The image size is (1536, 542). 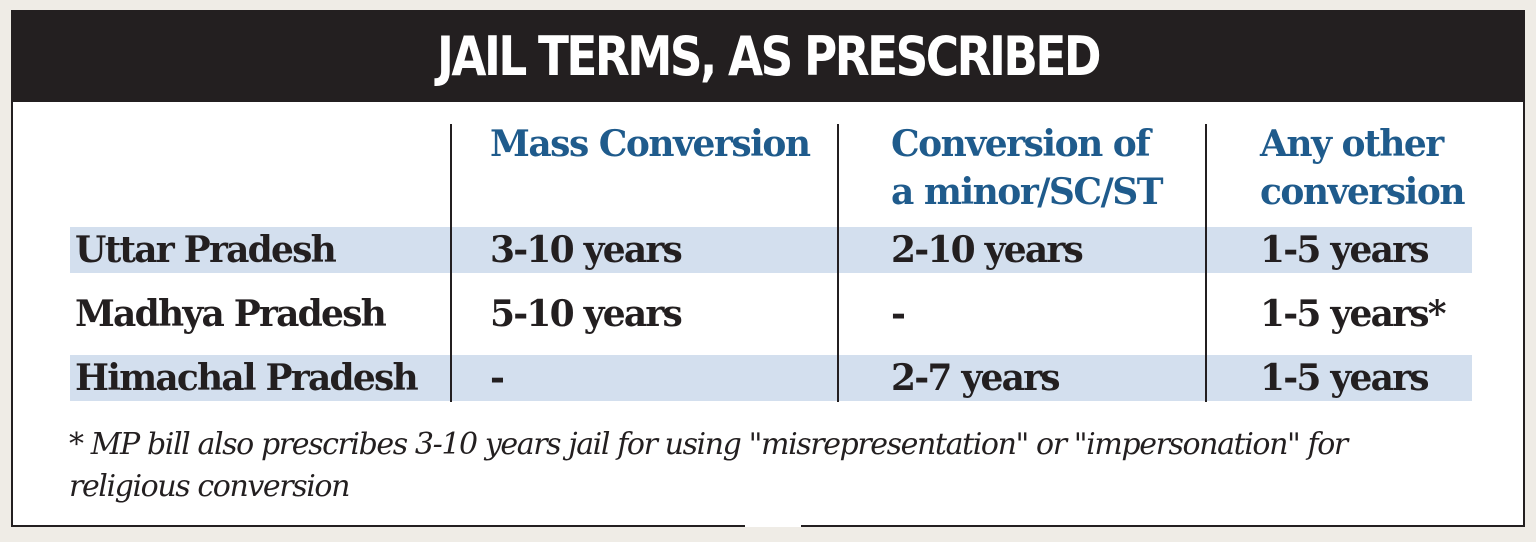 I want to click on row-state-uttar-pradesh: Uttar Pradesh, so click(x=206, y=250).